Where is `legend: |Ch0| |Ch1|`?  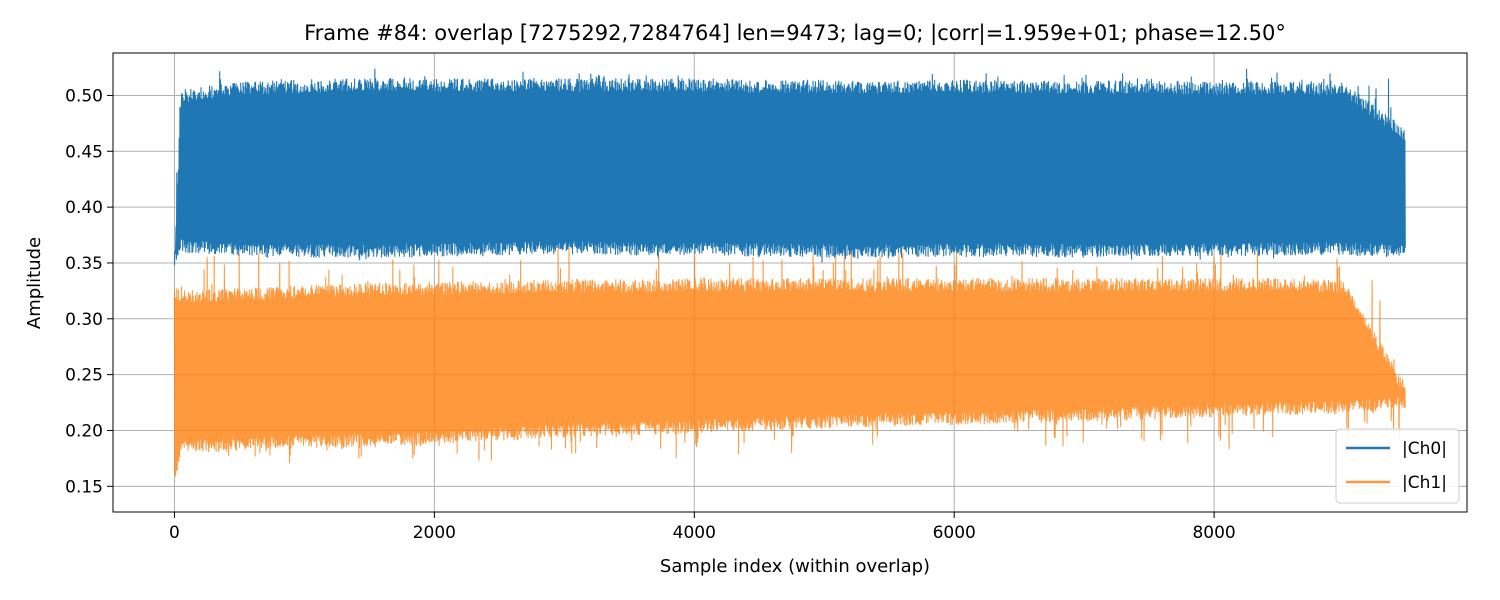 legend: |Ch0| |Ch1| is located at coordinates (1397, 466).